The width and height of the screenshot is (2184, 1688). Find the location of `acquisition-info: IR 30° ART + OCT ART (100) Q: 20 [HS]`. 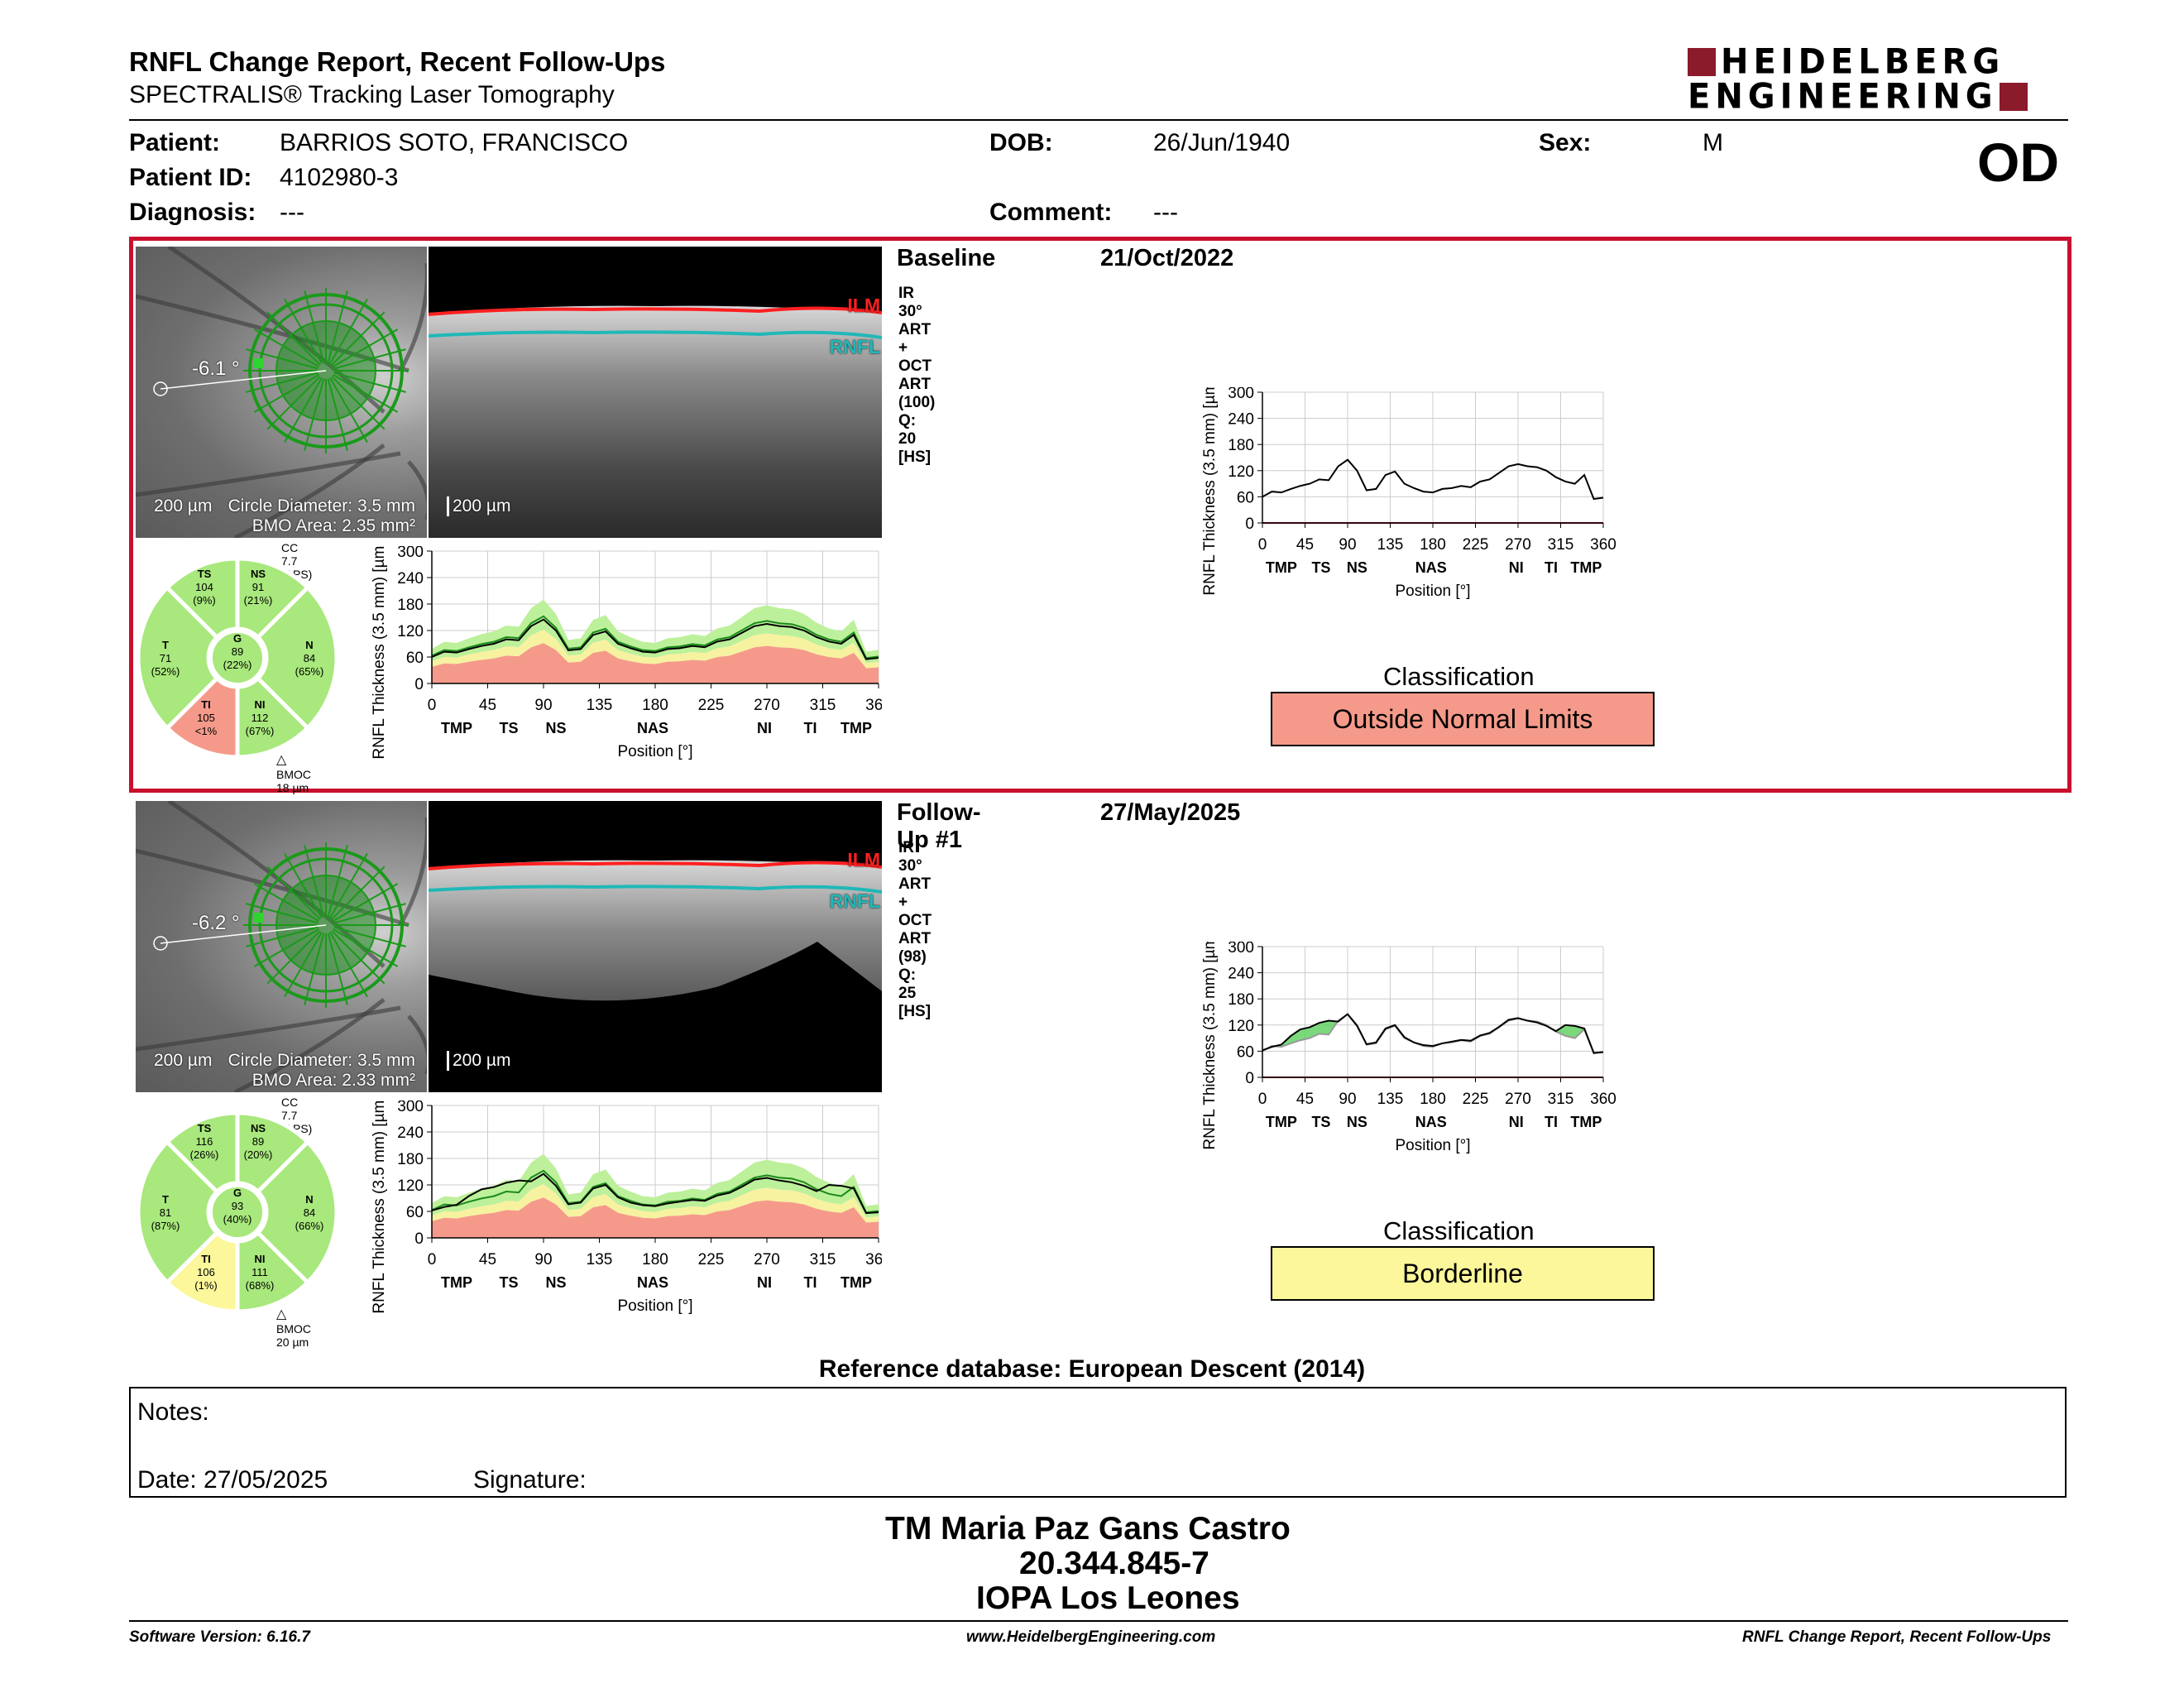

acquisition-info: IR 30° ART + OCT ART (100) Q: 20 [HS] is located at coordinates (917, 375).